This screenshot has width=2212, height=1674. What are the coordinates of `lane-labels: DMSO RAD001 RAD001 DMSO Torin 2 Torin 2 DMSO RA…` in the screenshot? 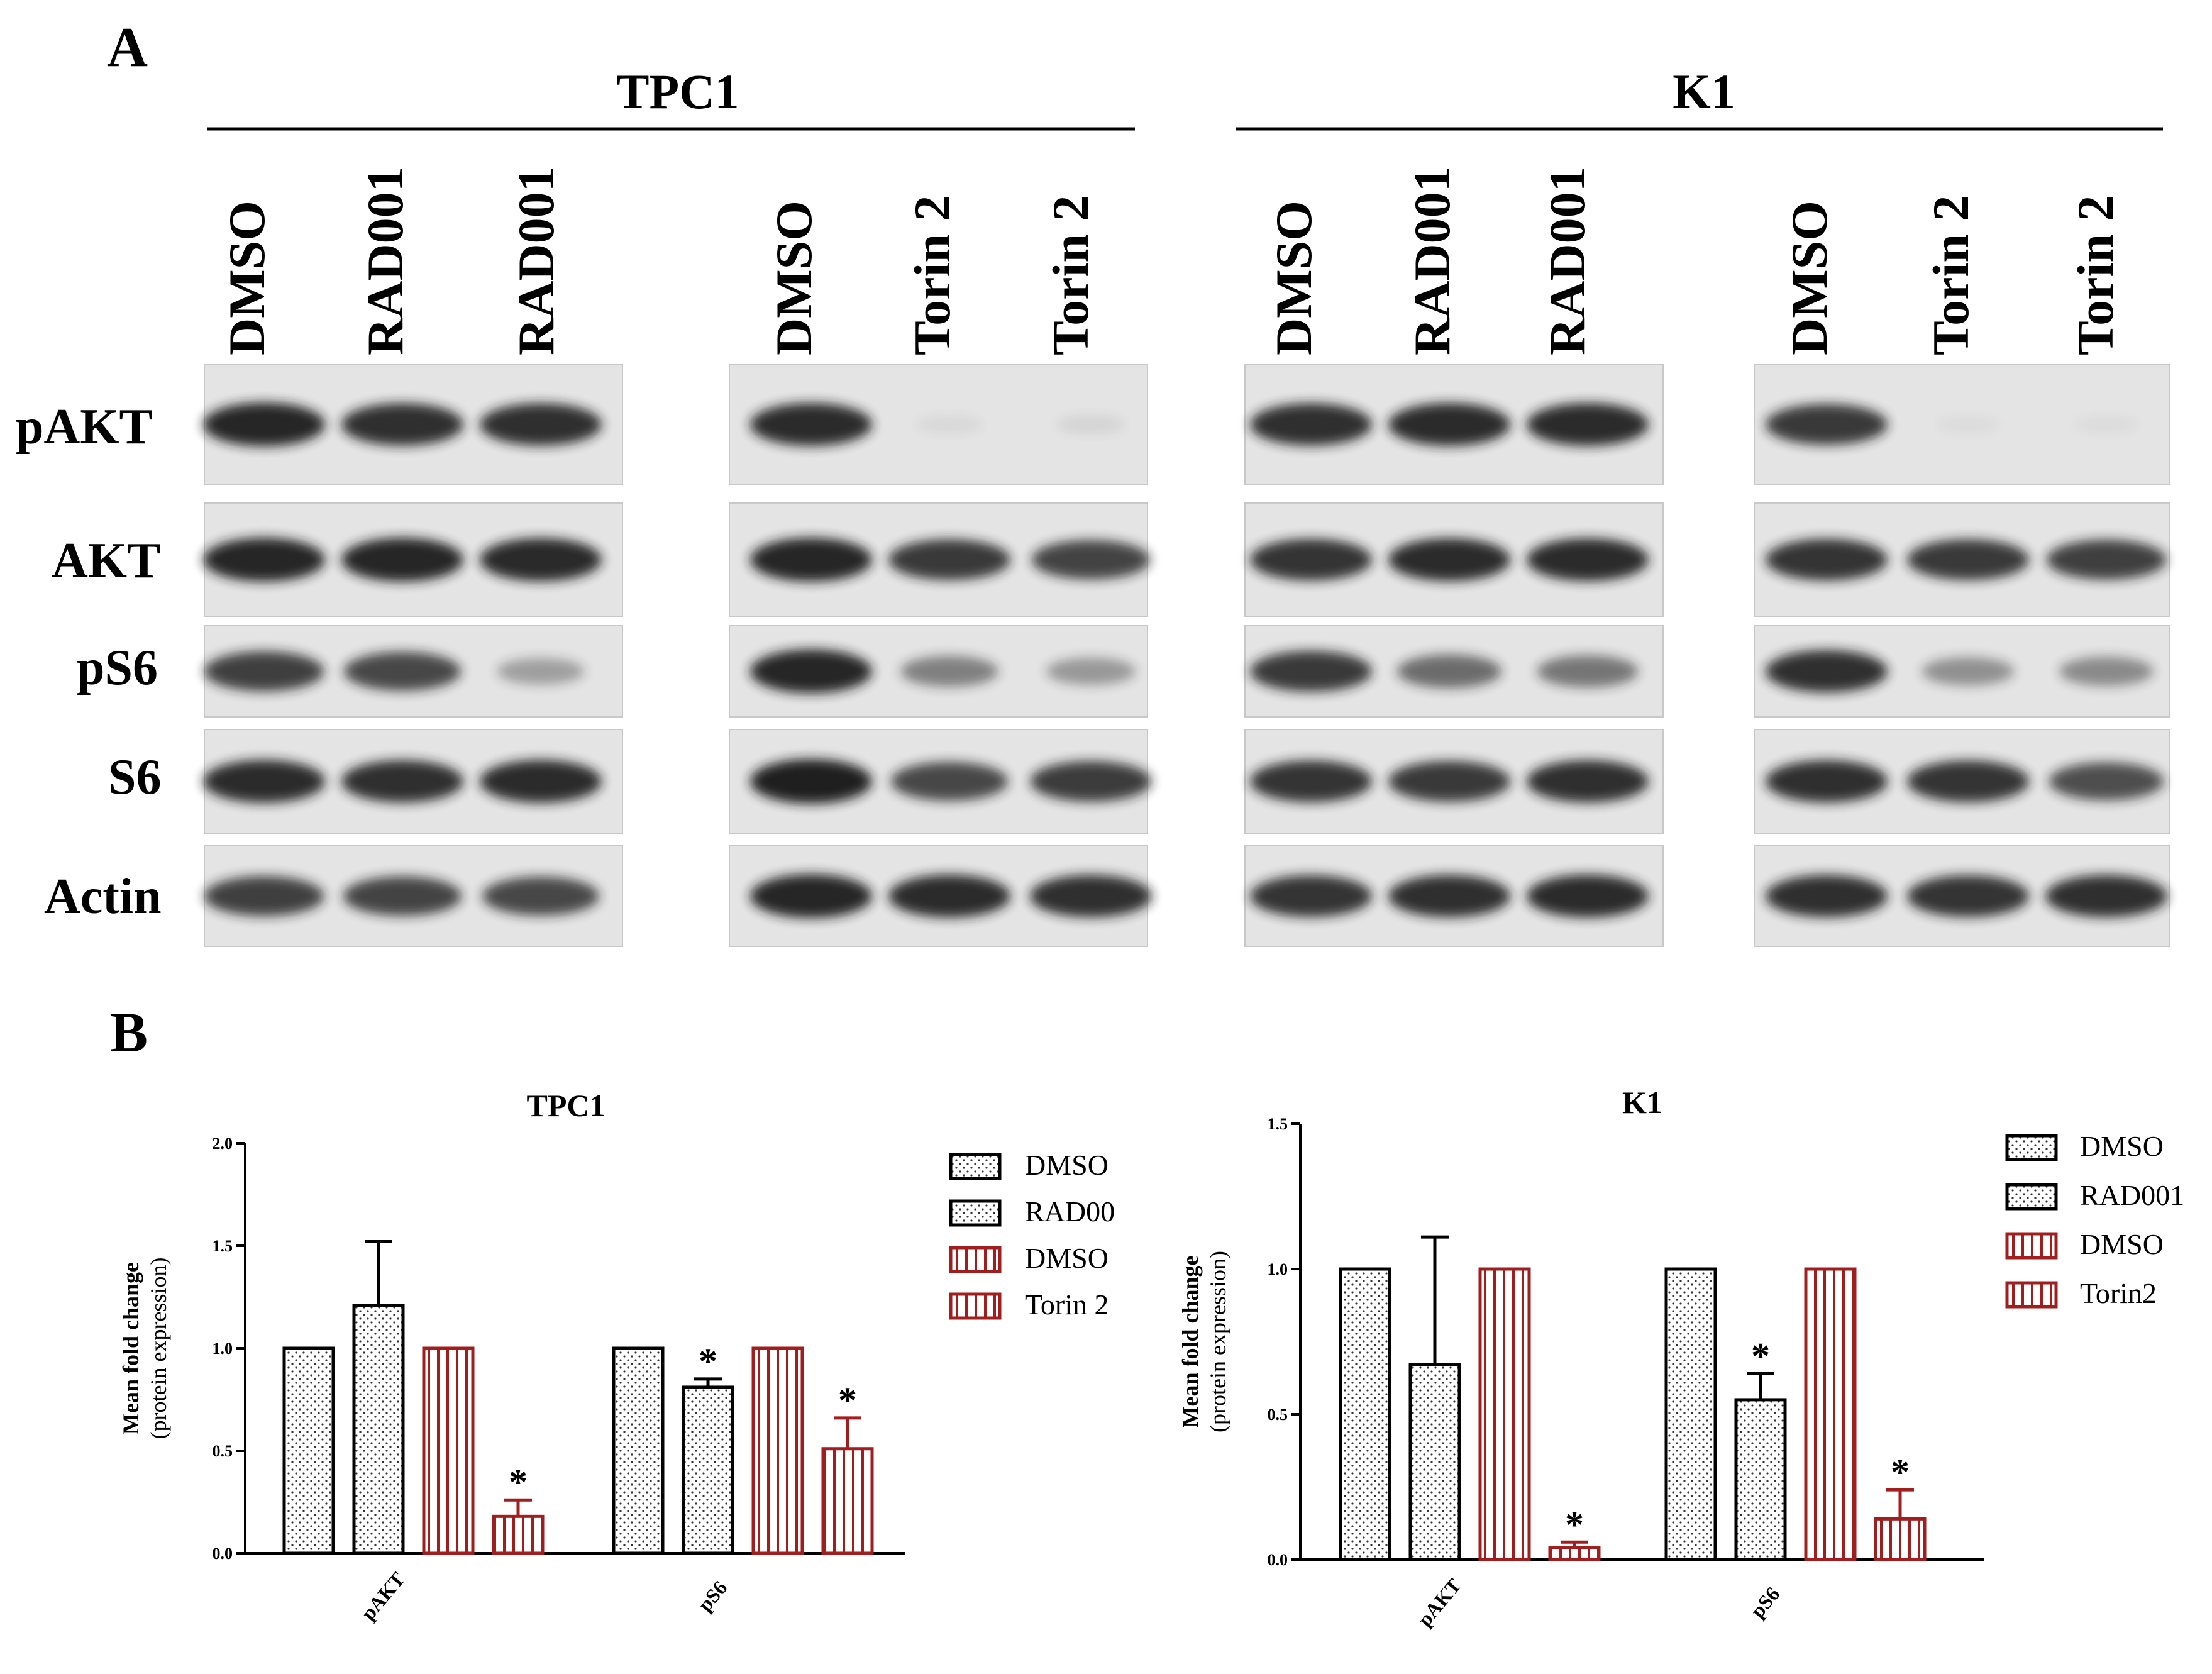 It's located at (1171, 260).